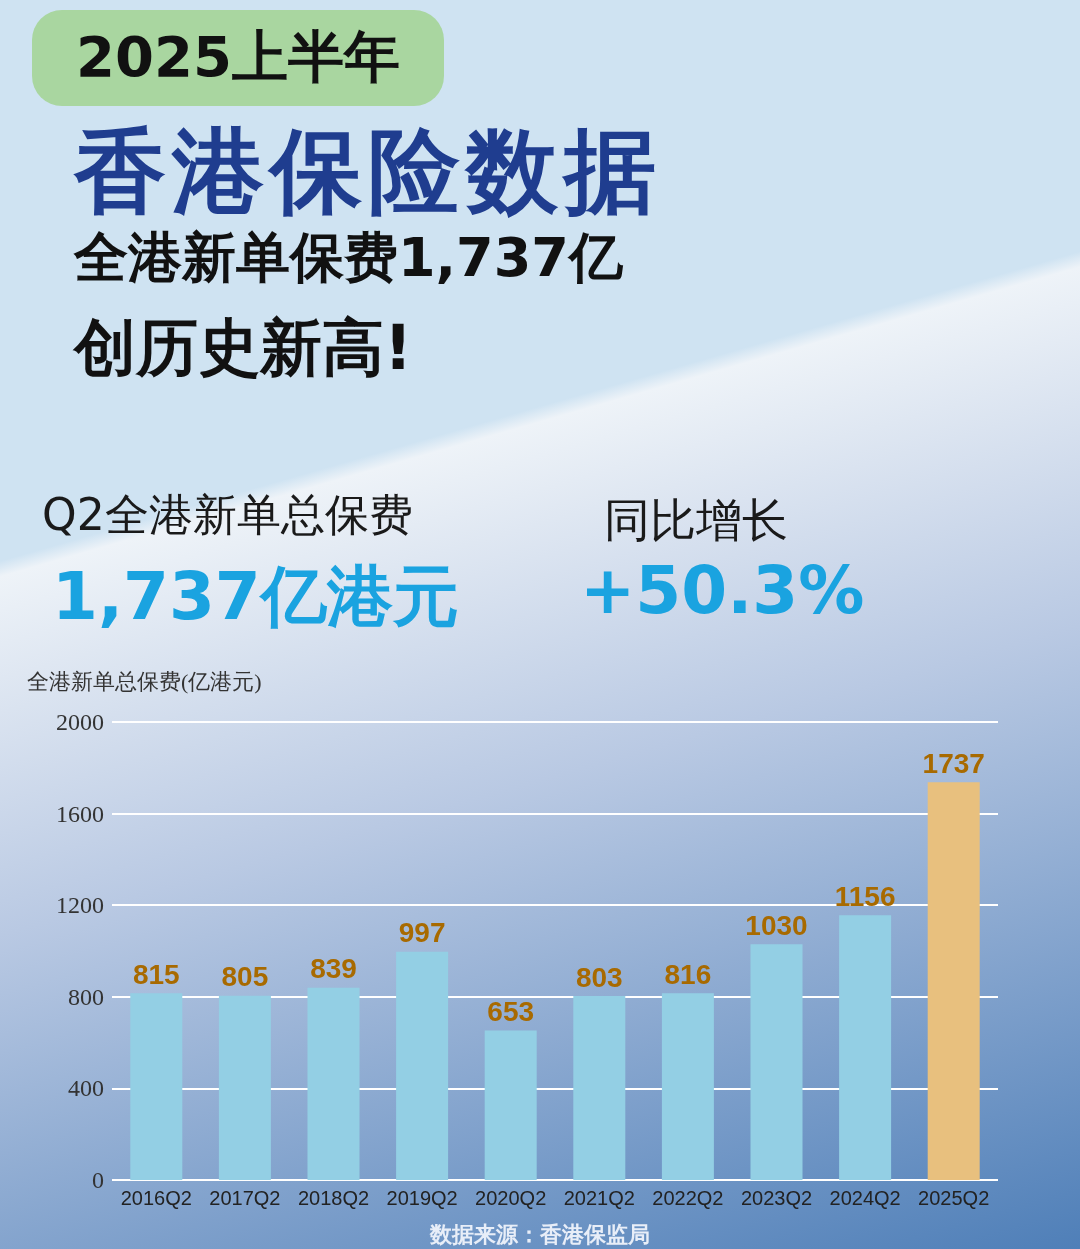 The height and width of the screenshot is (1249, 1080). What do you see at coordinates (688, 1198) in the screenshot?
I see `x-tick-label: 2022Q2` at bounding box center [688, 1198].